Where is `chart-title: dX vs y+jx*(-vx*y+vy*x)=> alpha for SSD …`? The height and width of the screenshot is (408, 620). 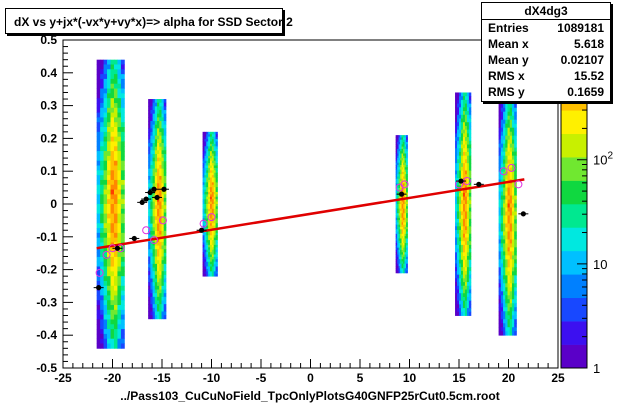
chart-title: dX vs y+jx*(-vx*y+vy*x)=> alpha for SSD … is located at coordinates (153, 22).